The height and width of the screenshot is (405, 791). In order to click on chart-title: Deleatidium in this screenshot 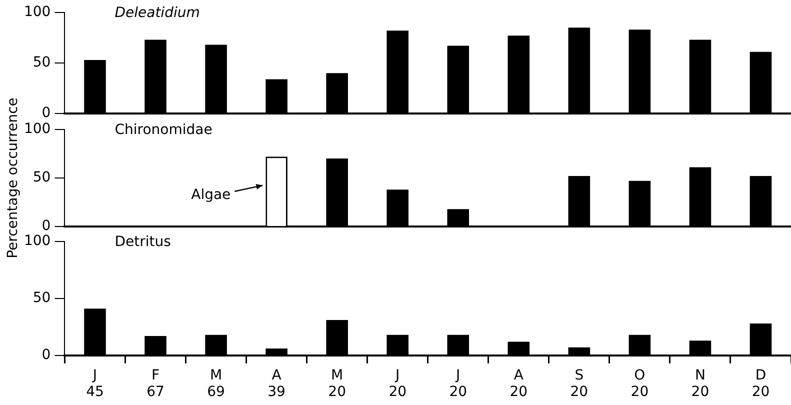, I will do `click(157, 13)`.